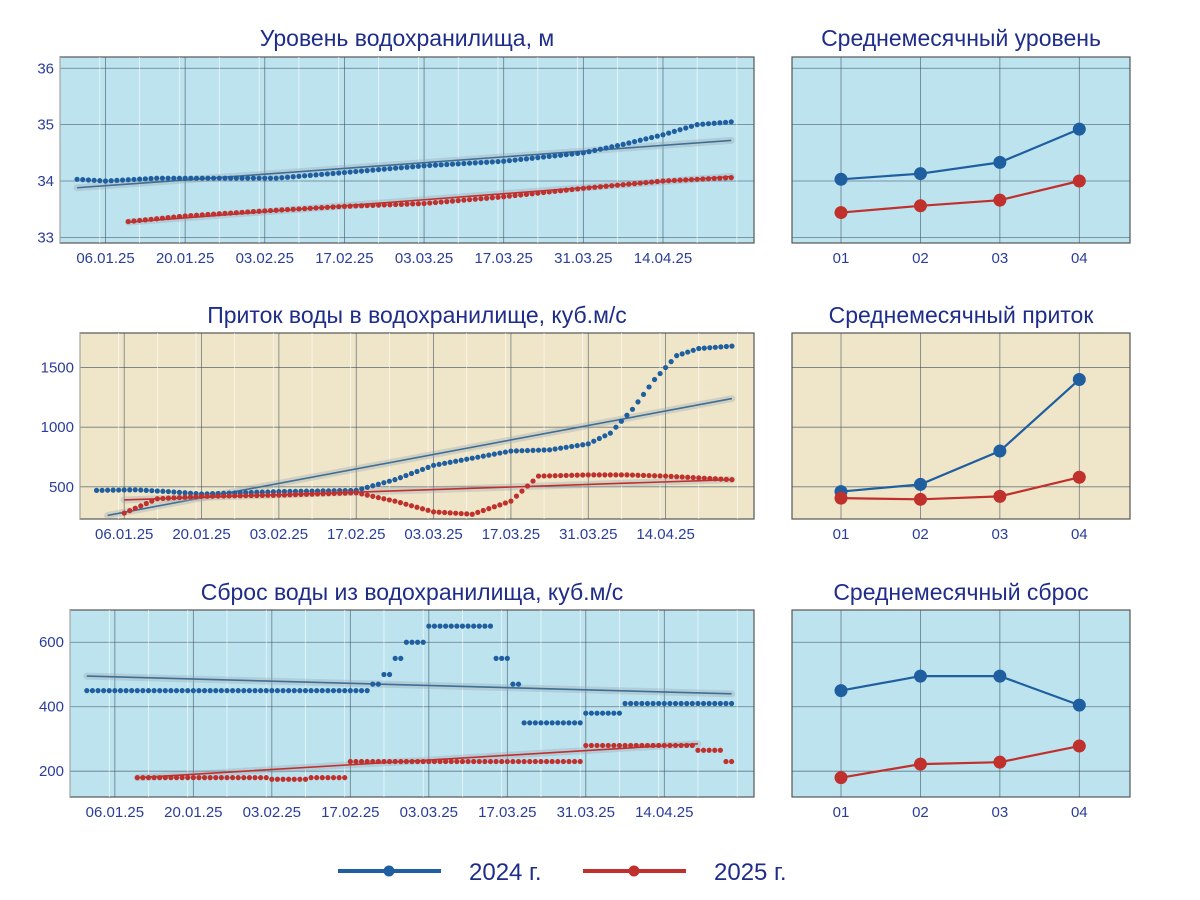 This screenshot has width=1200, height=900. What do you see at coordinates (750, 872) in the screenshot?
I see `legend-label: 2025 г.` at bounding box center [750, 872].